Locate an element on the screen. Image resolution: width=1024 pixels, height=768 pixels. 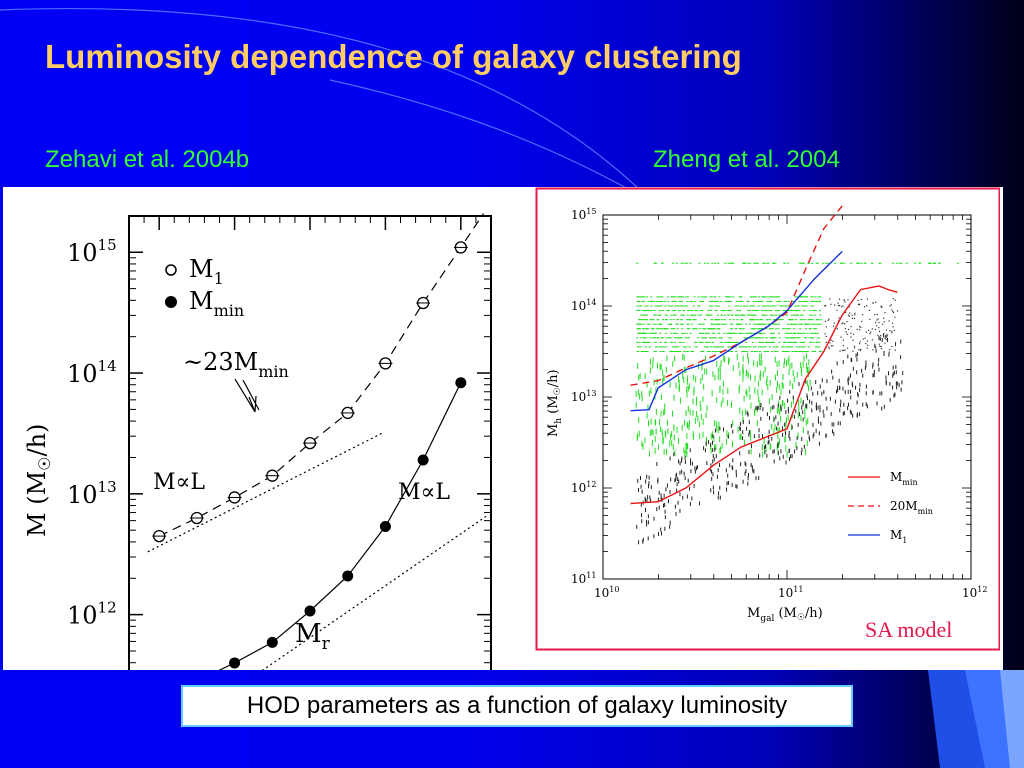
y-tick-label: 1015 is located at coordinates (583, 214).